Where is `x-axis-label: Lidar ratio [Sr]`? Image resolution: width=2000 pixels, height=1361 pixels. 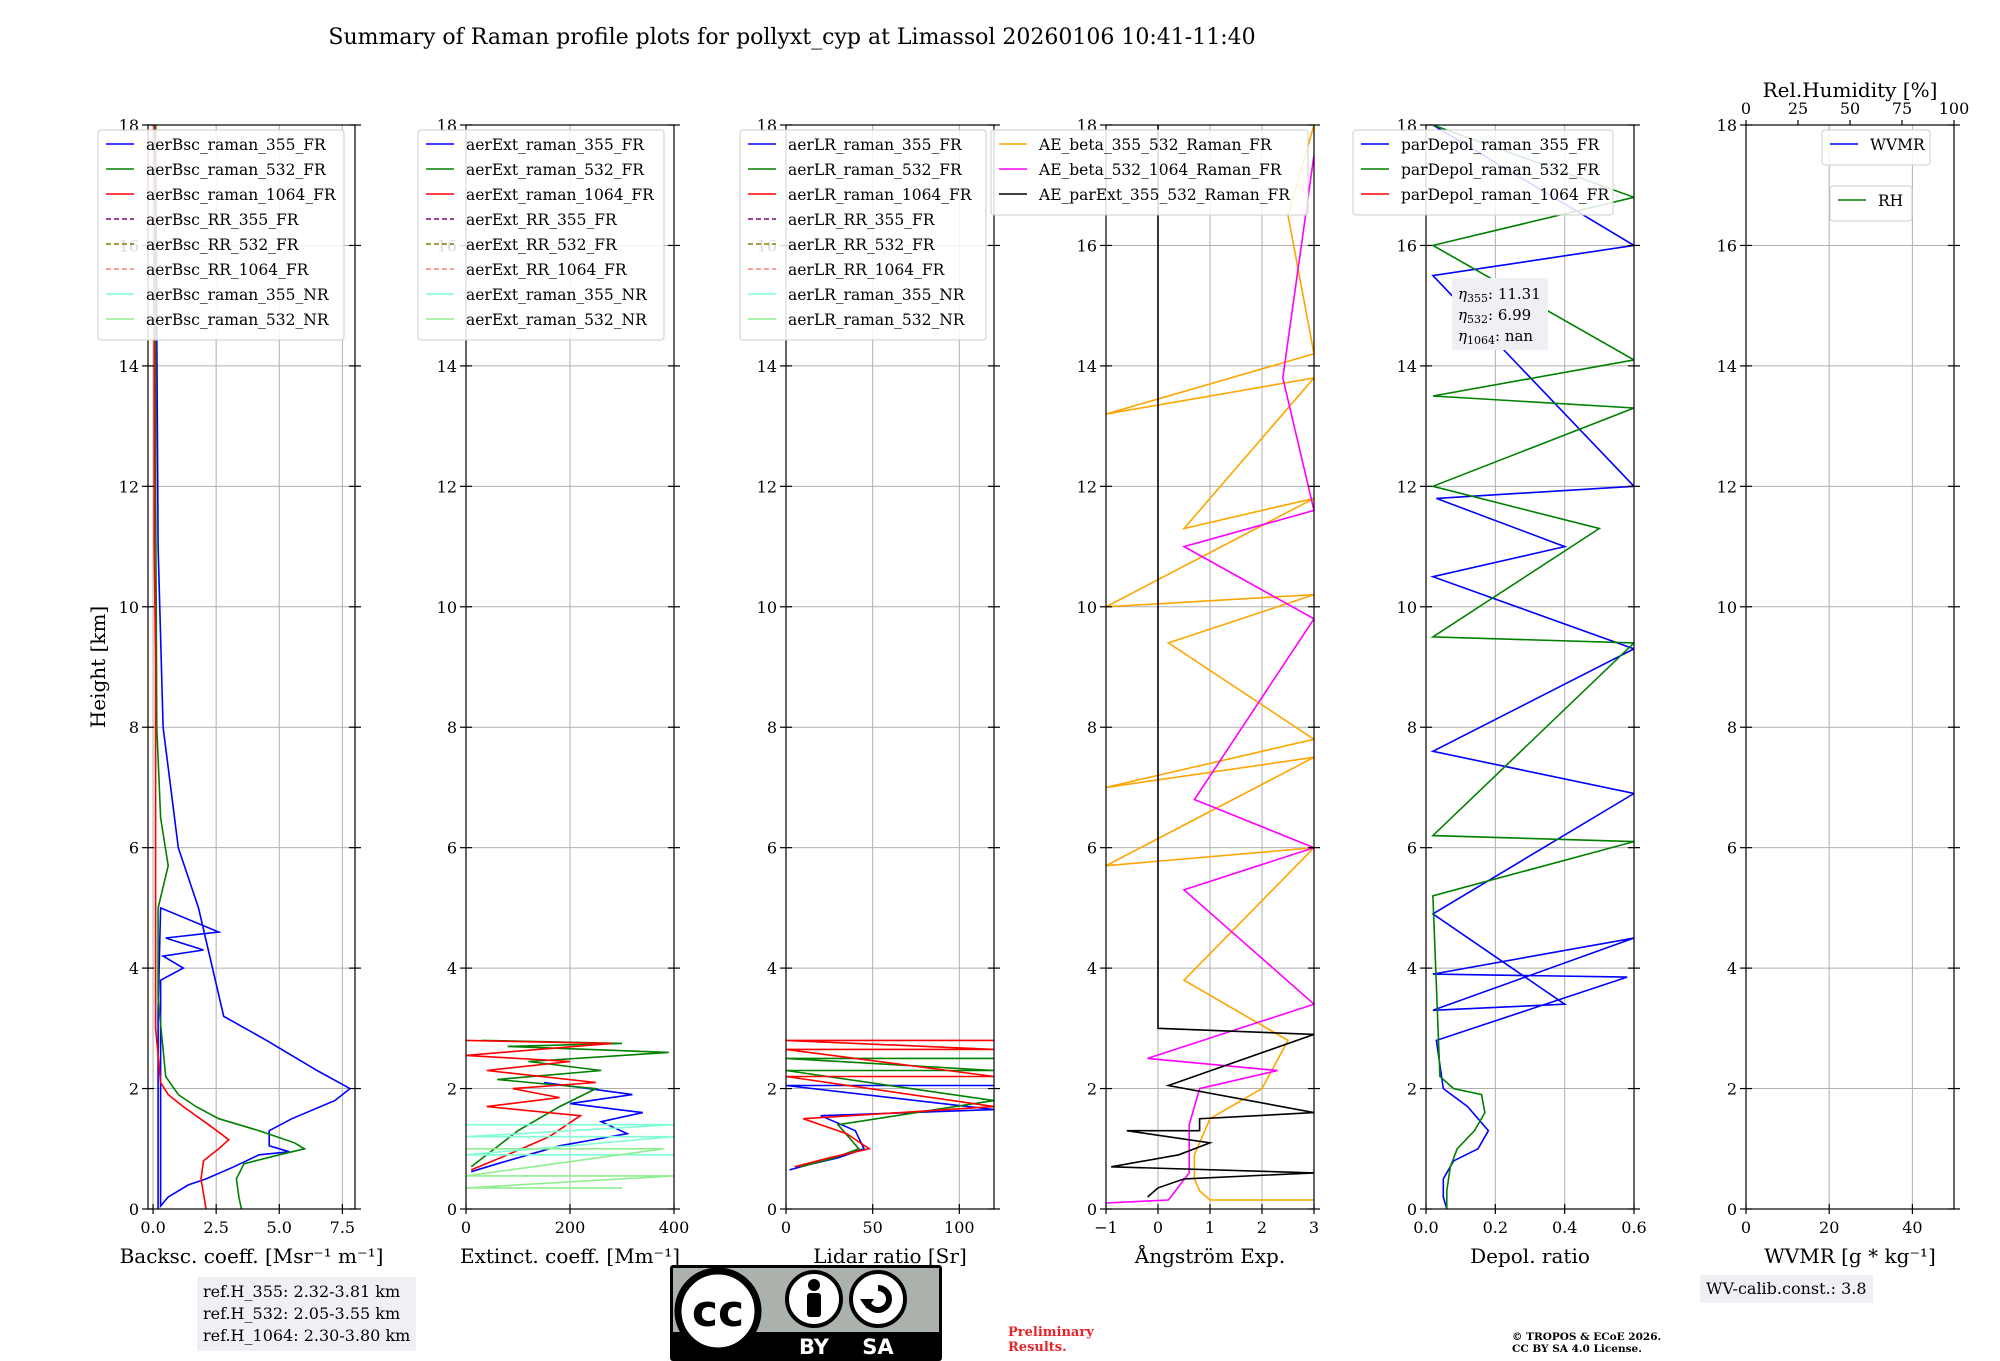 x-axis-label: Lidar ratio [Sr] is located at coordinates (890, 1256).